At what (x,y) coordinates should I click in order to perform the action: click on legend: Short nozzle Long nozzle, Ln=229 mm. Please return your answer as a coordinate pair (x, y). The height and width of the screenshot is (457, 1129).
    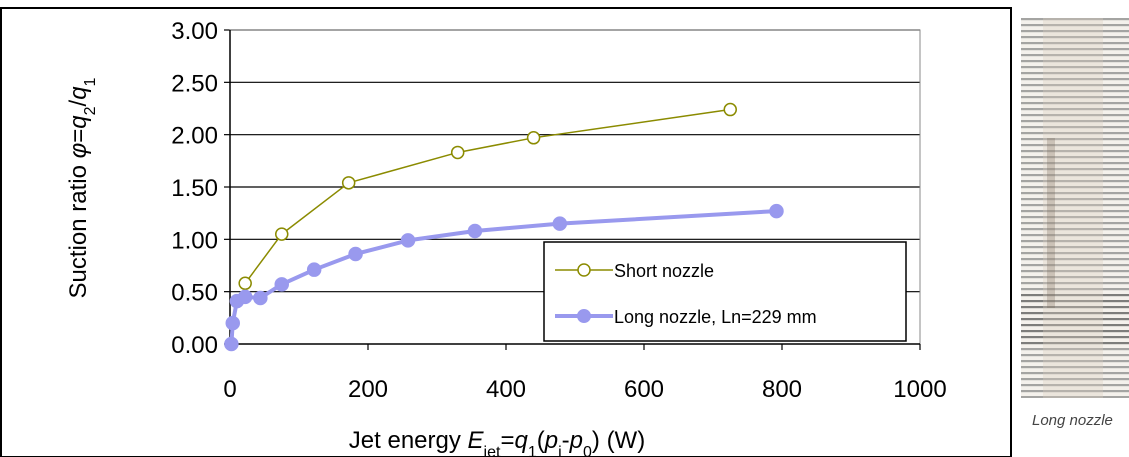
    Looking at the image, I should click on (725, 291).